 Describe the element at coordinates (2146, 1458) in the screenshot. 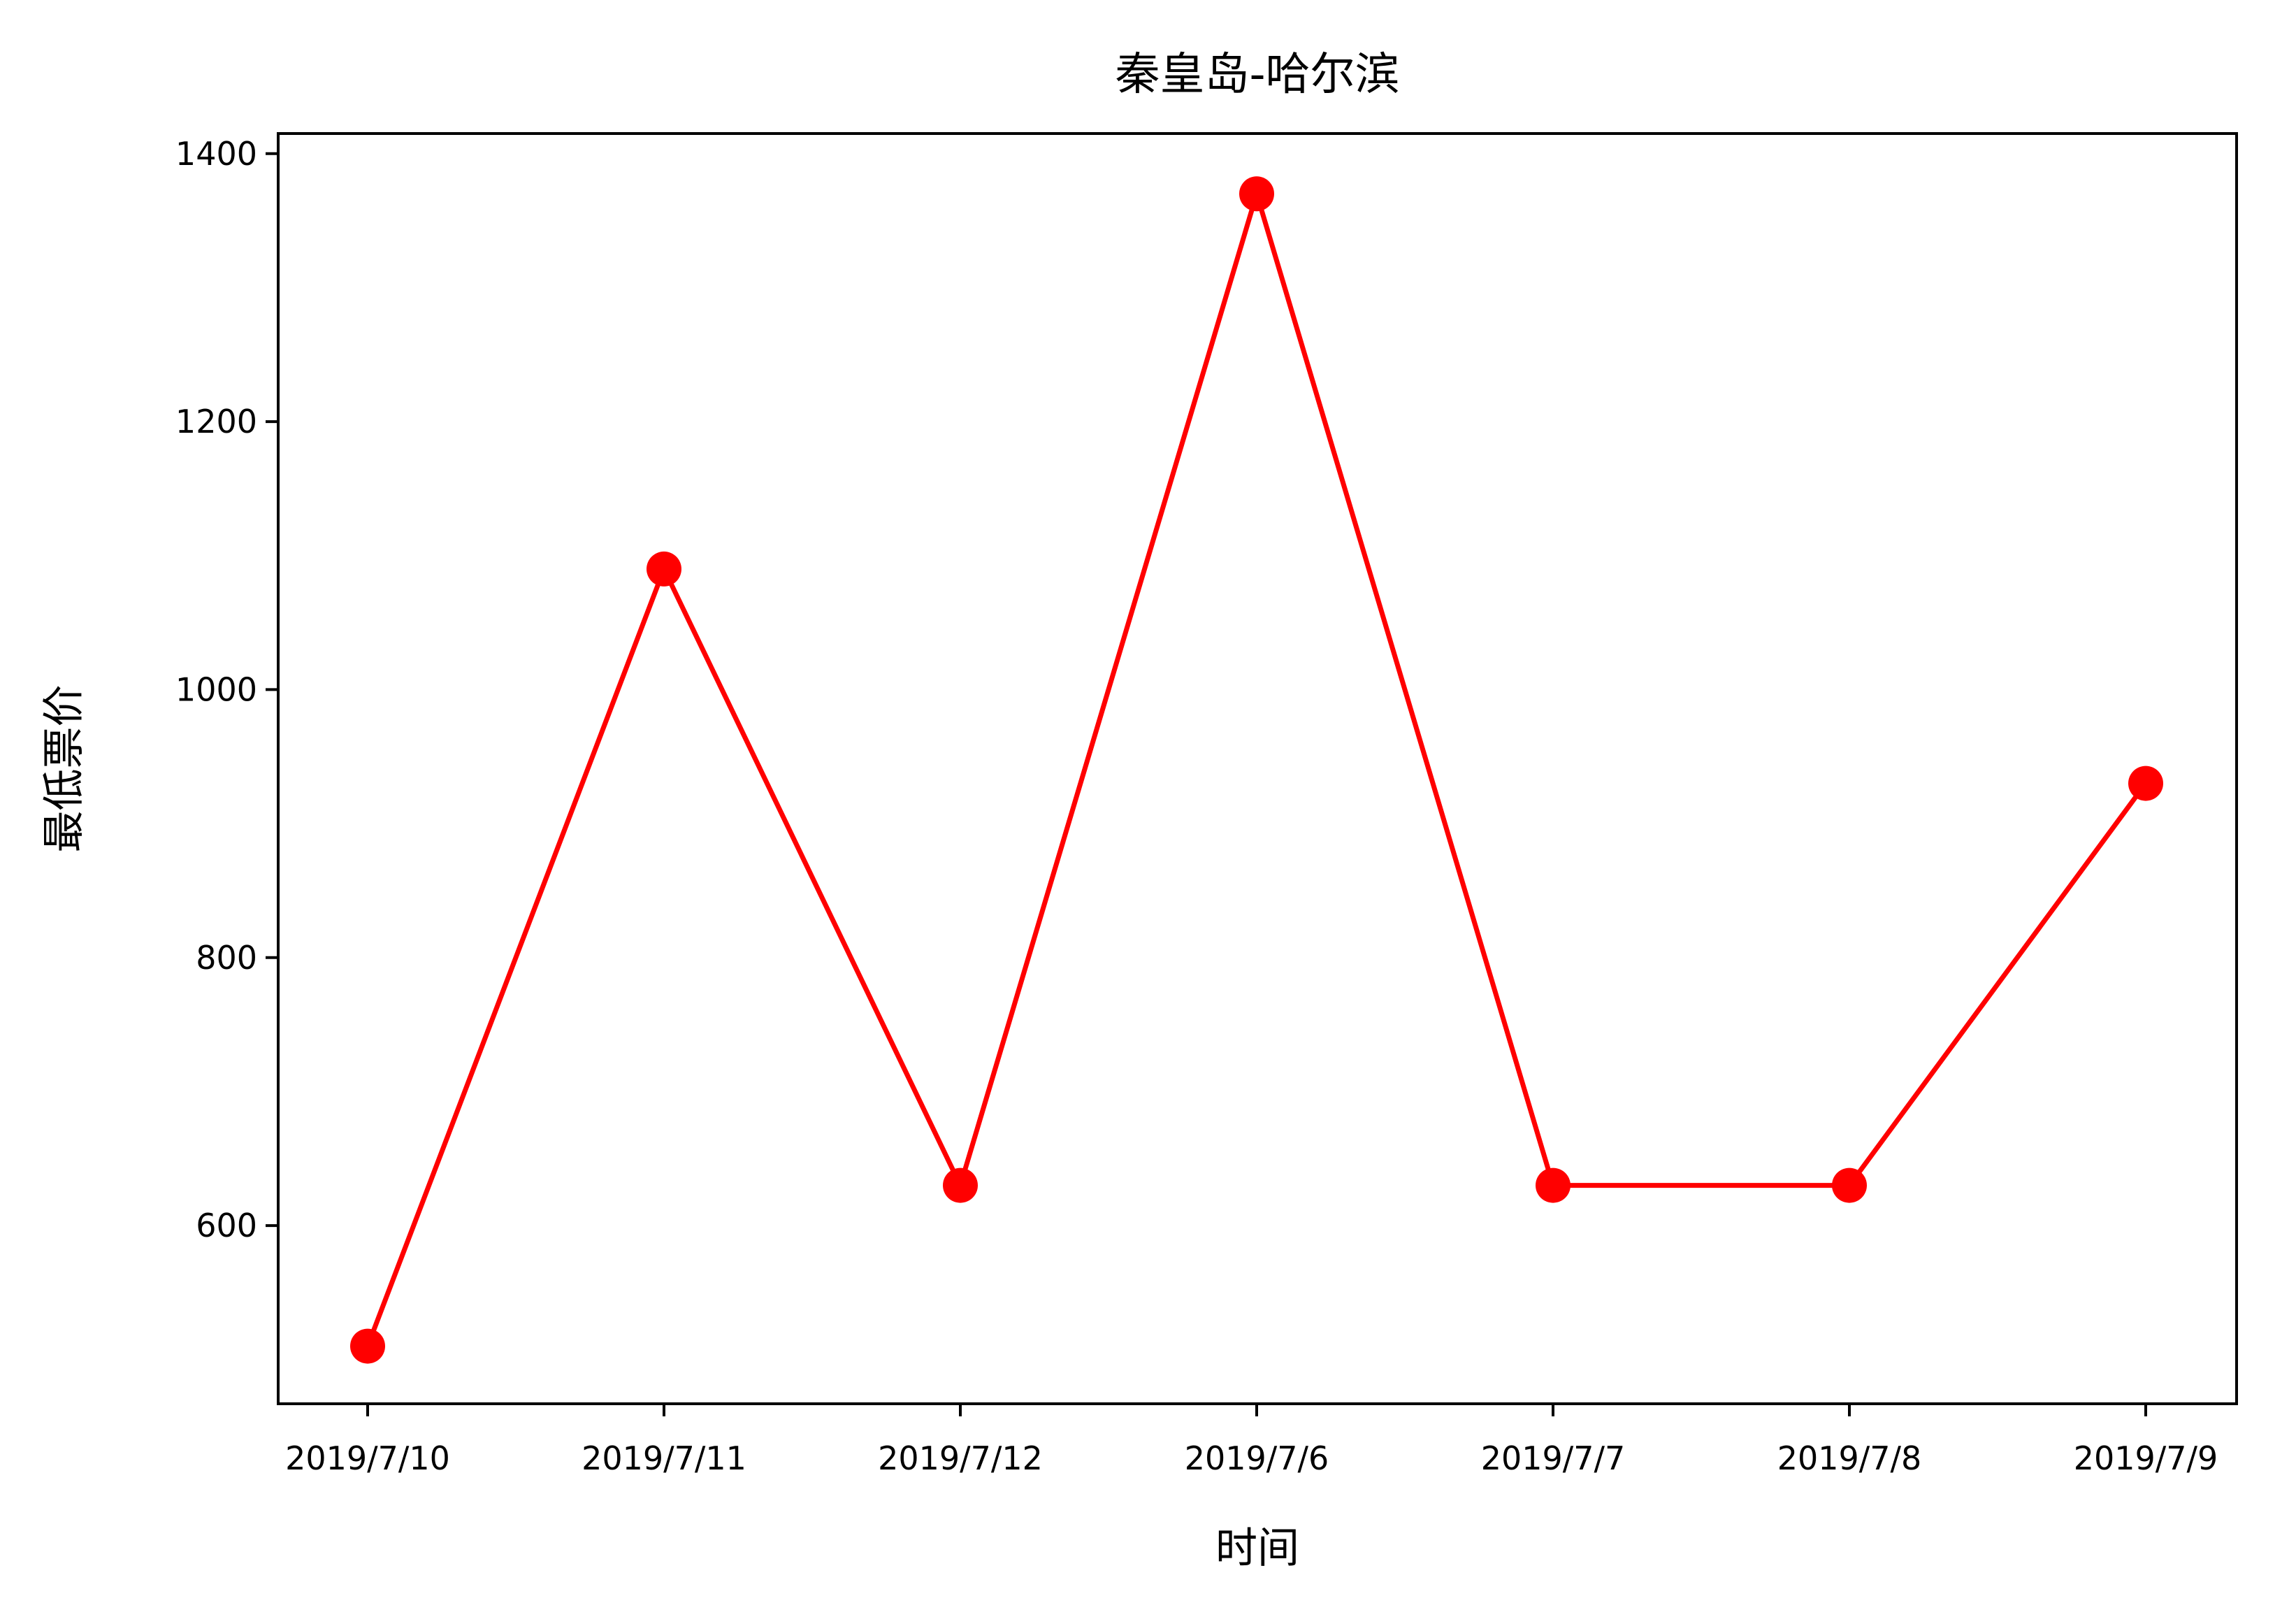

I see `x-tick-label: 2019/7/9` at that location.